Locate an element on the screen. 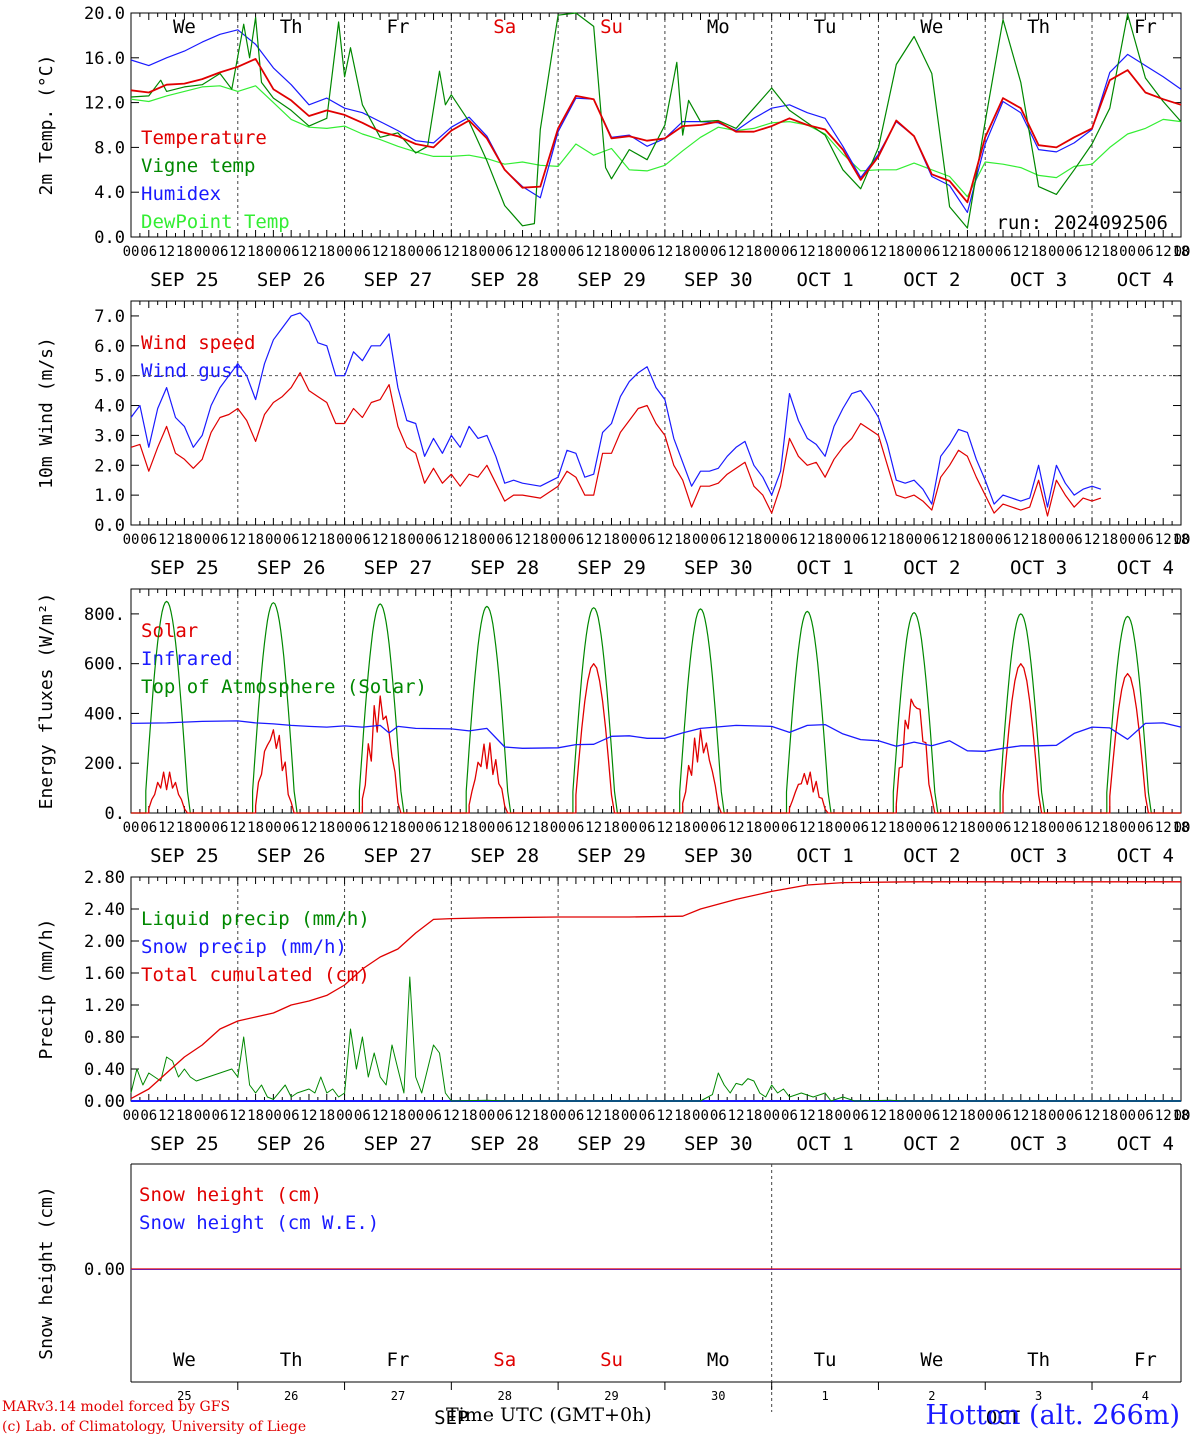  x-date-label: OCT 3 is located at coordinates (1038, 568).